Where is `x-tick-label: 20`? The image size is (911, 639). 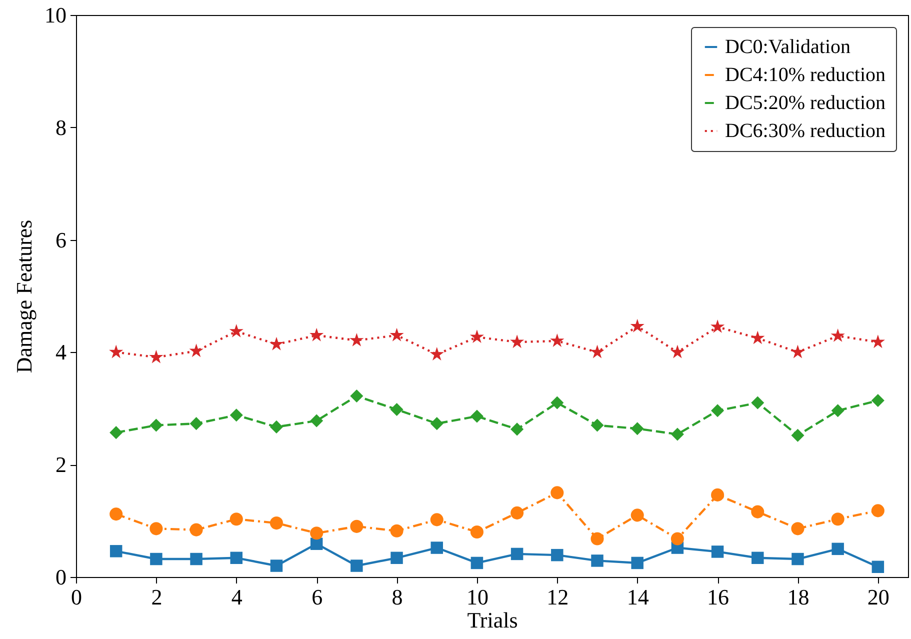
x-tick-label: 20 is located at coordinates (878, 597).